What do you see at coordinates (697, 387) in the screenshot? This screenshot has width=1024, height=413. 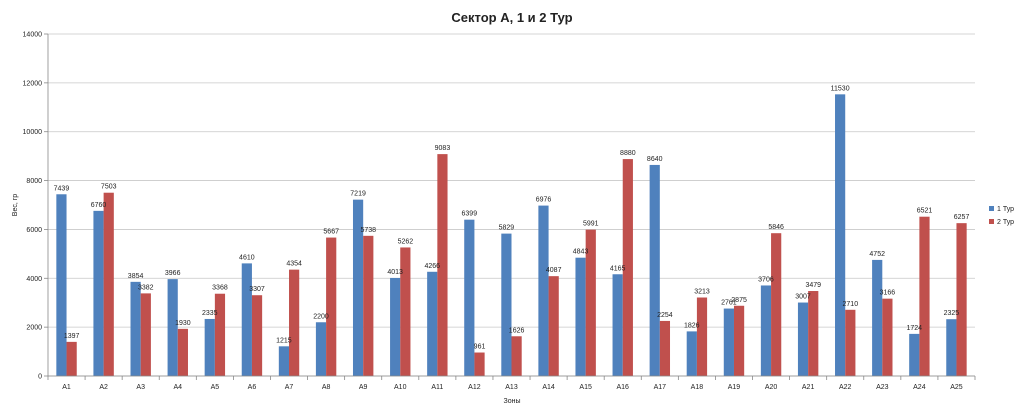 I see `x-tick-label: А18` at bounding box center [697, 387].